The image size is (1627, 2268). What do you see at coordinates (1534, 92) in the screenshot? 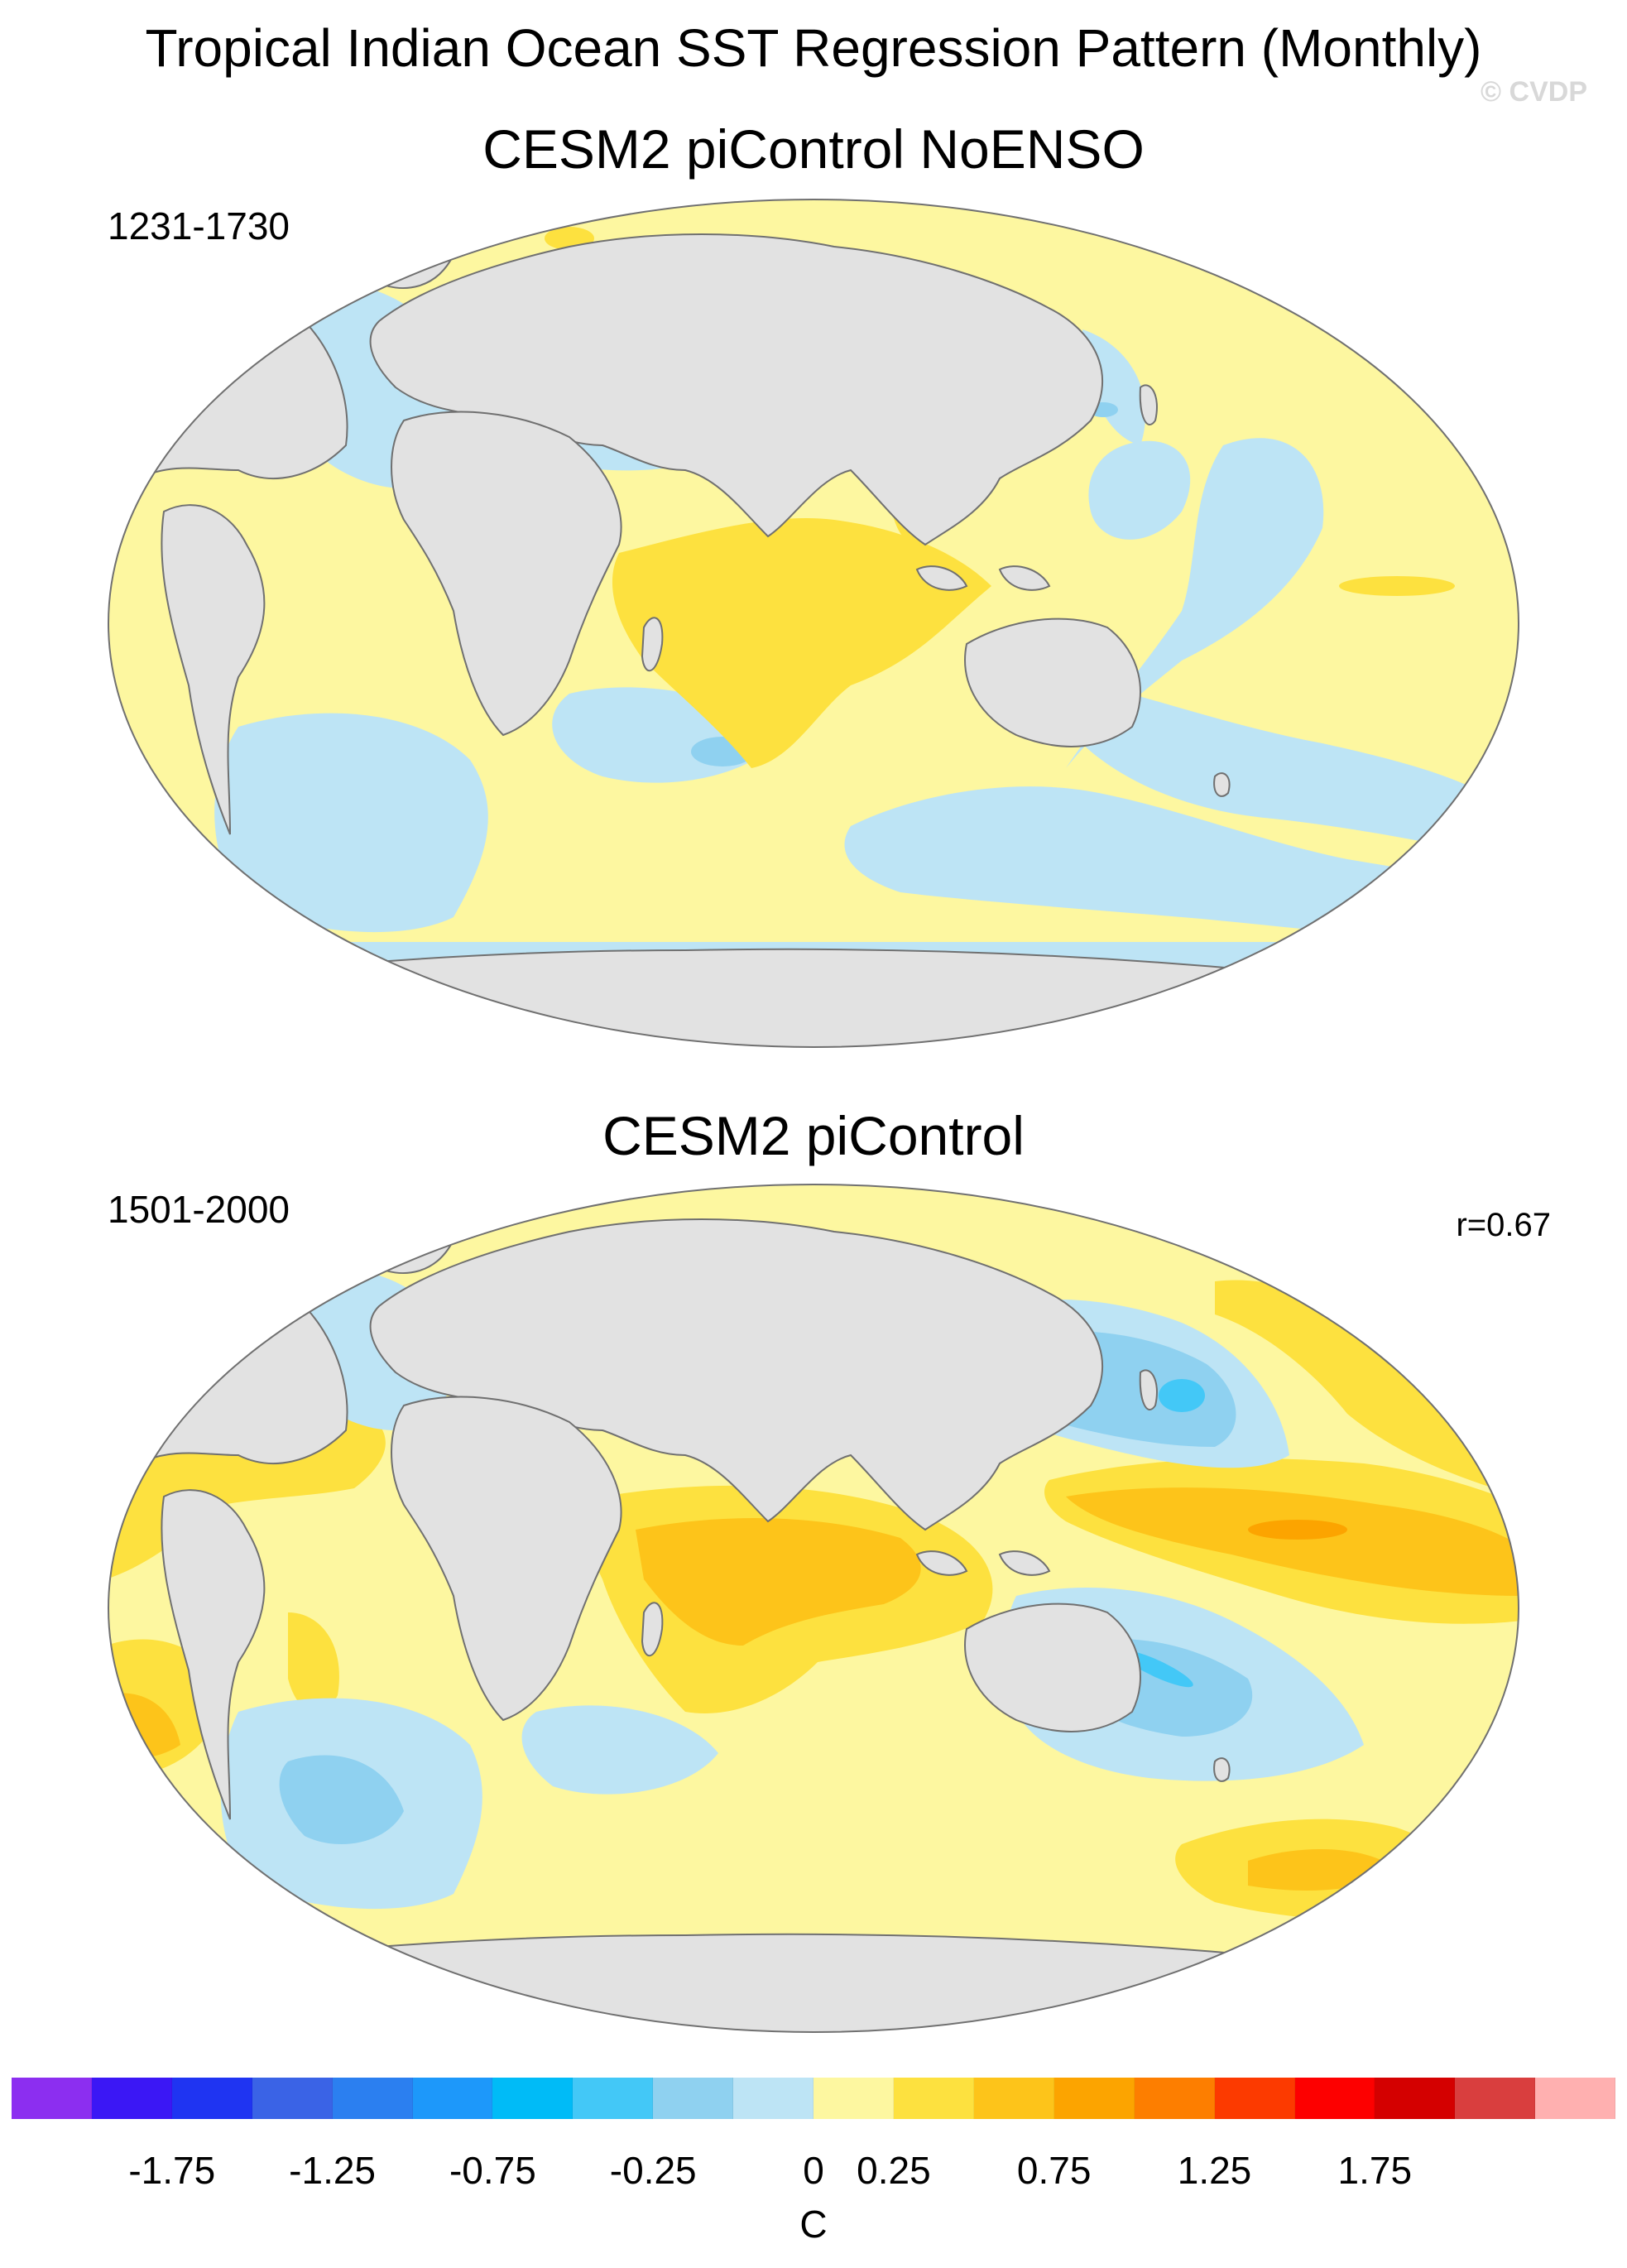
I see `cvdp-credit: © CVDP` at bounding box center [1534, 92].